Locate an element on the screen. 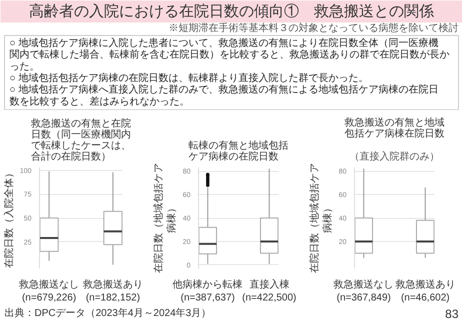  x-tick-label: 直接入棟 (n=422,500) is located at coordinates (269, 291).